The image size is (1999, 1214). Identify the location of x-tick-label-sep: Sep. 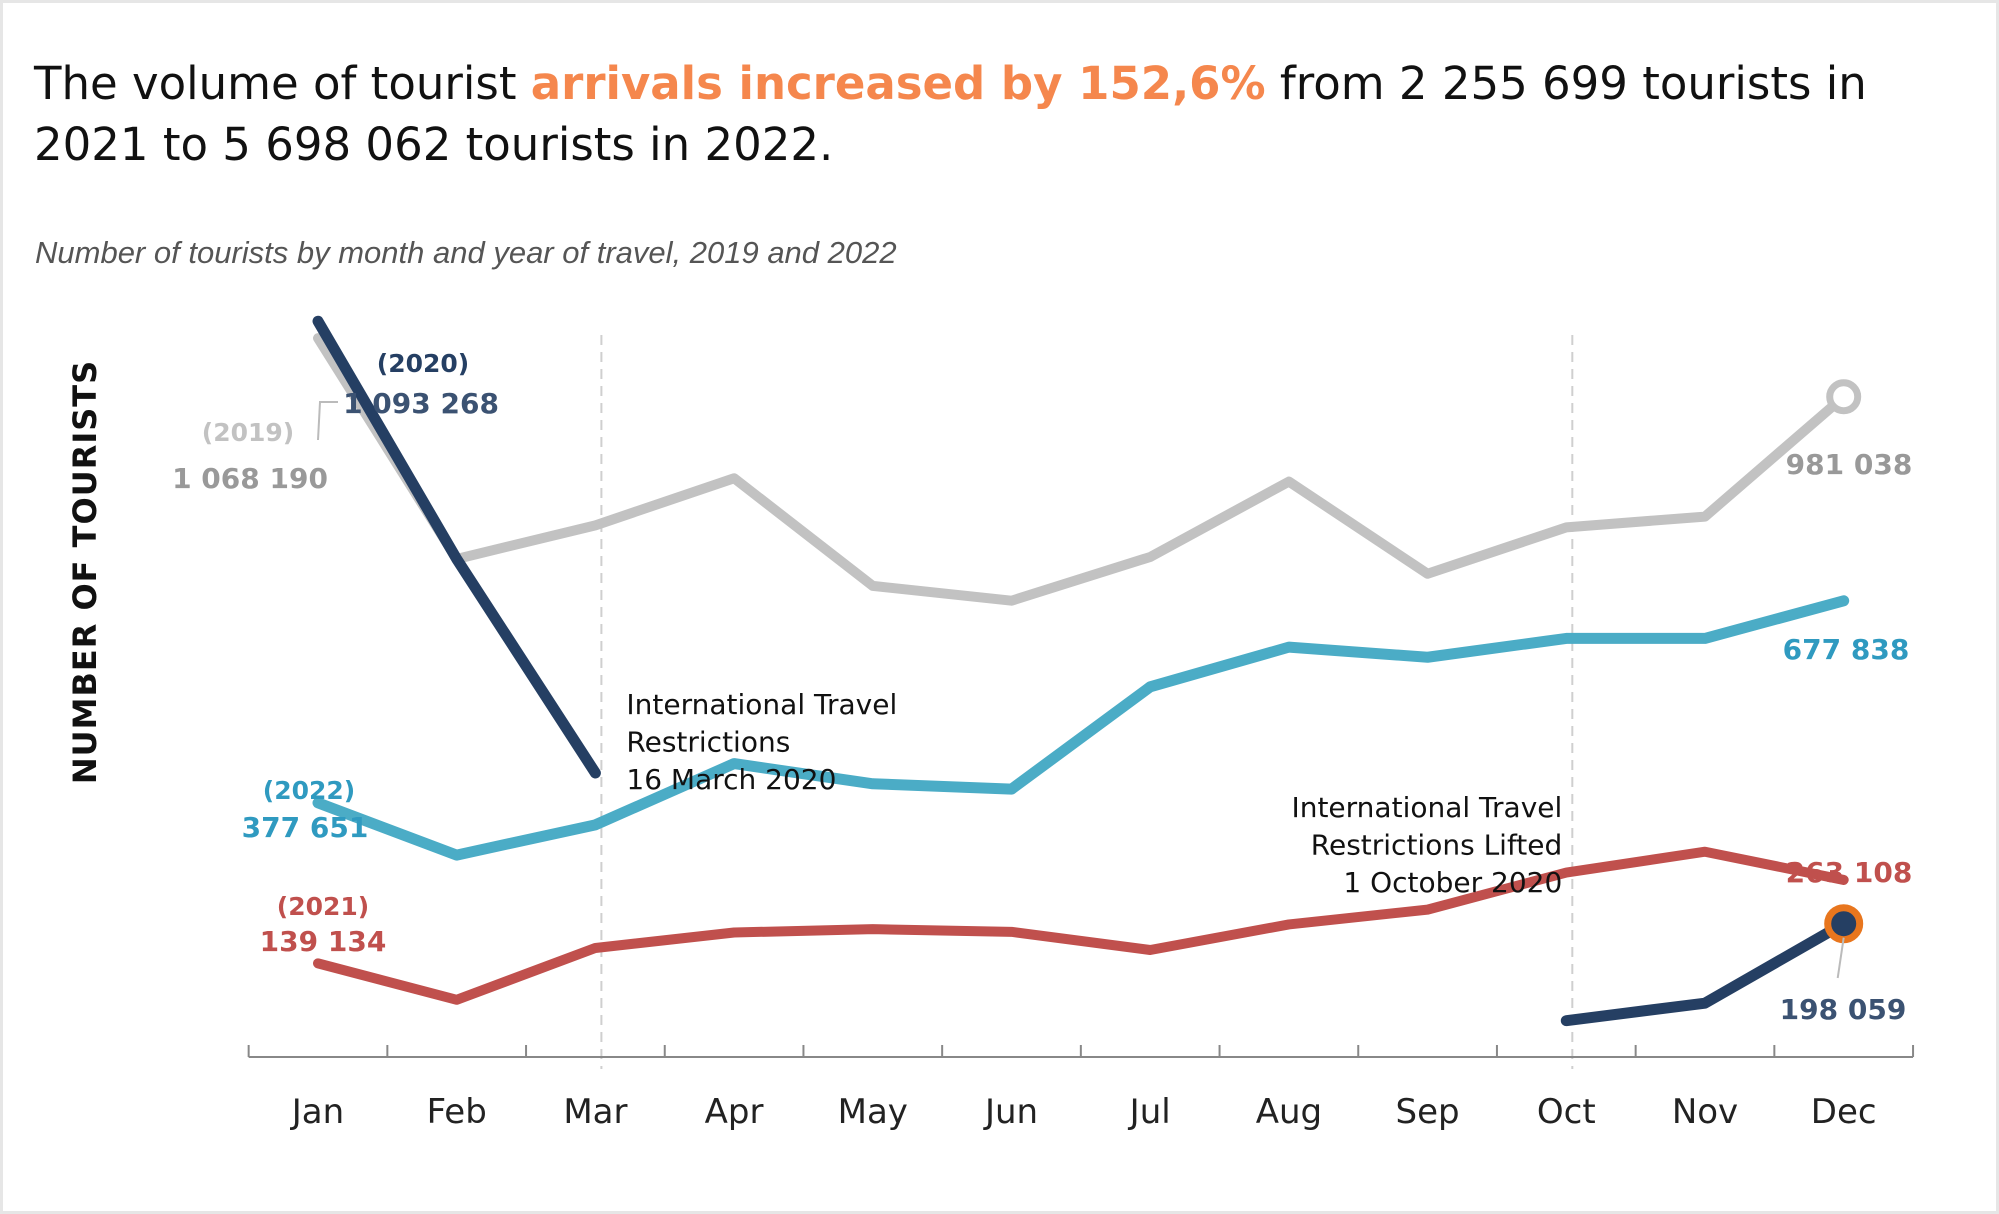
(1428, 1112).